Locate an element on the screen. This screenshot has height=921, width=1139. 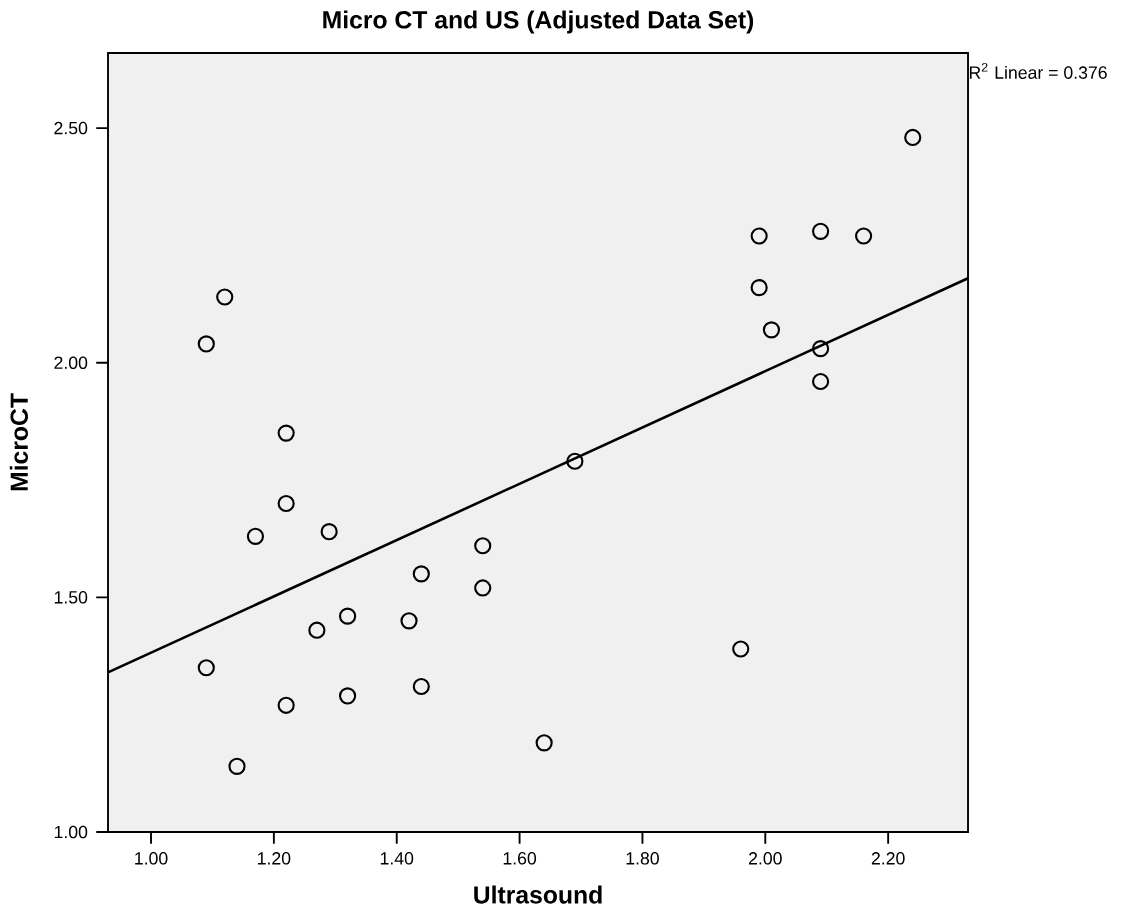
text: R$^{2}$ Linear = 0.376 is located at coordinates (1038, 70).